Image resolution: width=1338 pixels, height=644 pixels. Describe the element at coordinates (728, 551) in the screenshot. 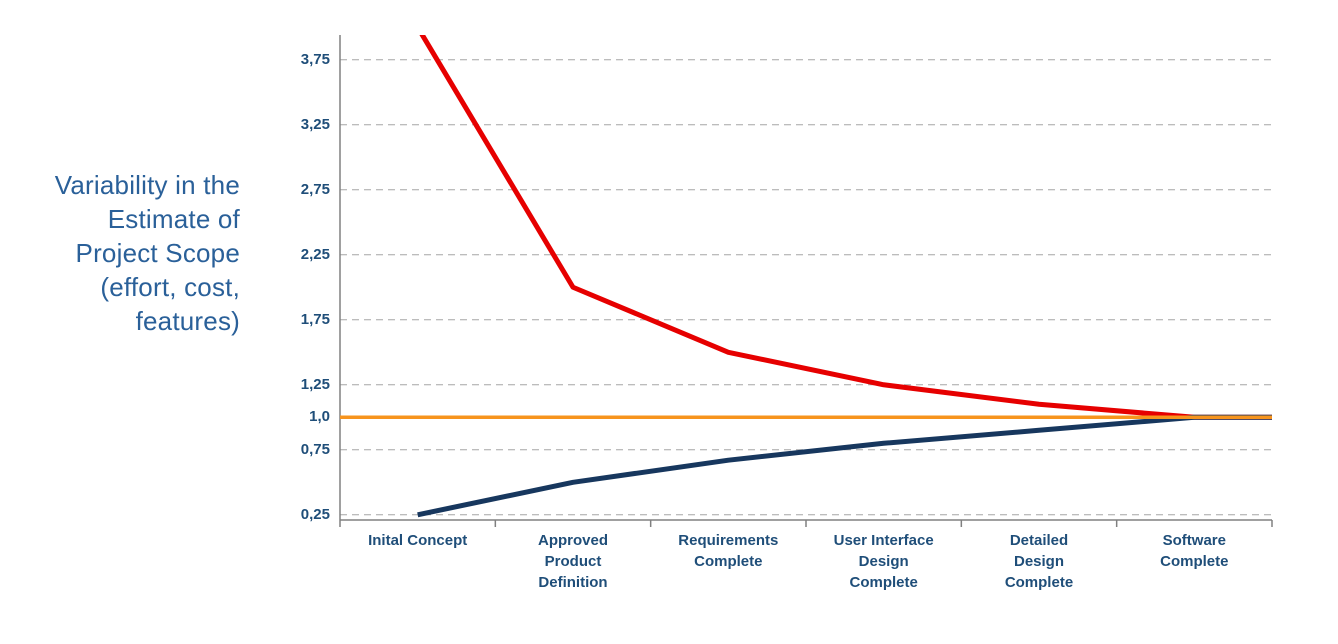

I see `x-category-label: Requirements Complete` at that location.